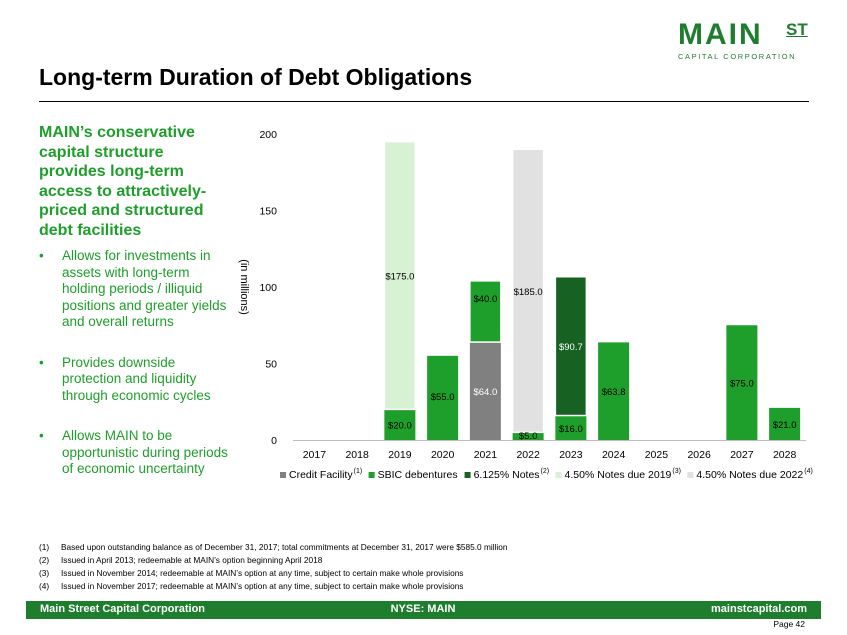 The width and height of the screenshot is (847, 635). Describe the element at coordinates (797, 29) in the screenshot. I see `logo-st-text: ST` at that location.